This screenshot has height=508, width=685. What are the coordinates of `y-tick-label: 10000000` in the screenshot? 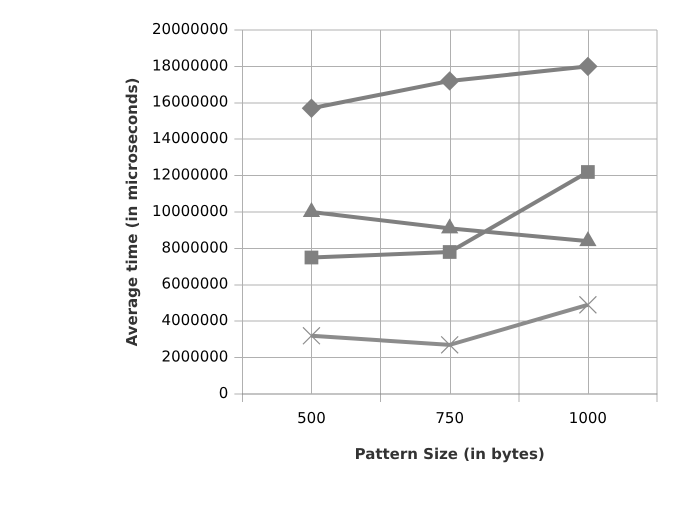 It's located at (190, 211).